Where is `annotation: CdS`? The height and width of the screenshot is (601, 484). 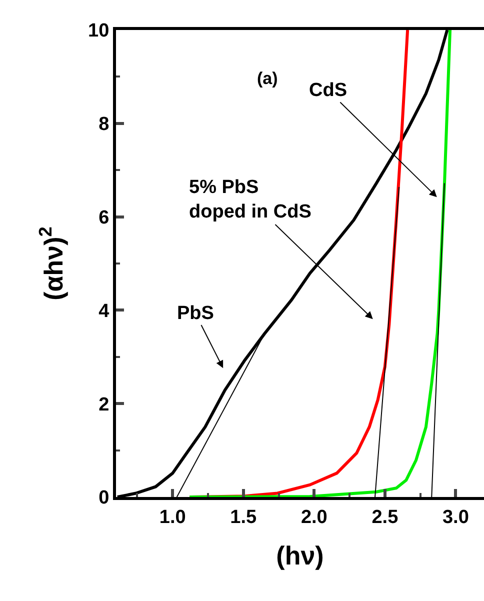 annotation: CdS is located at coordinates (328, 90).